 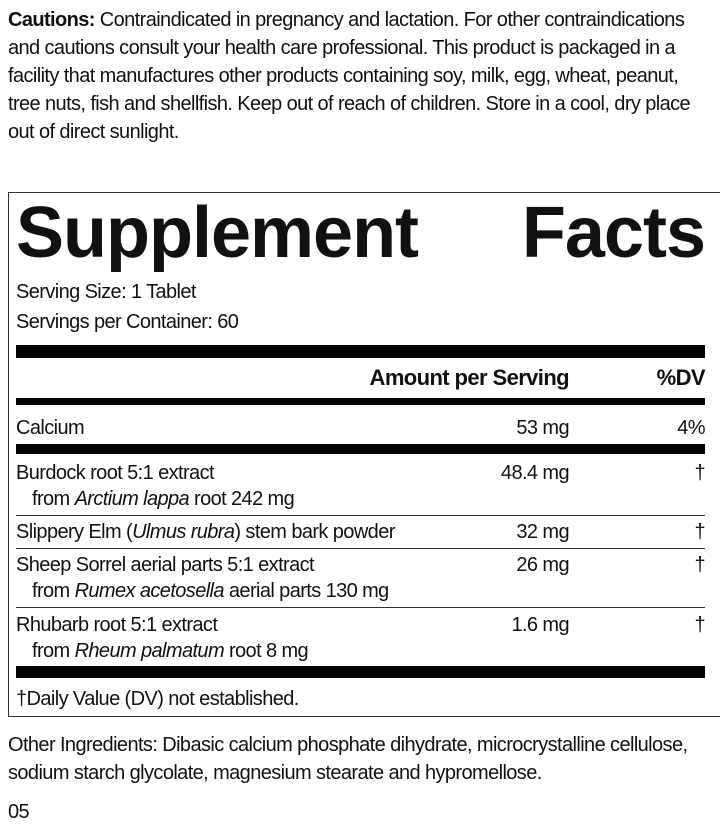 What do you see at coordinates (117, 625) in the screenshot?
I see `row-name: Rhubarb root 5:1 extract` at bounding box center [117, 625].